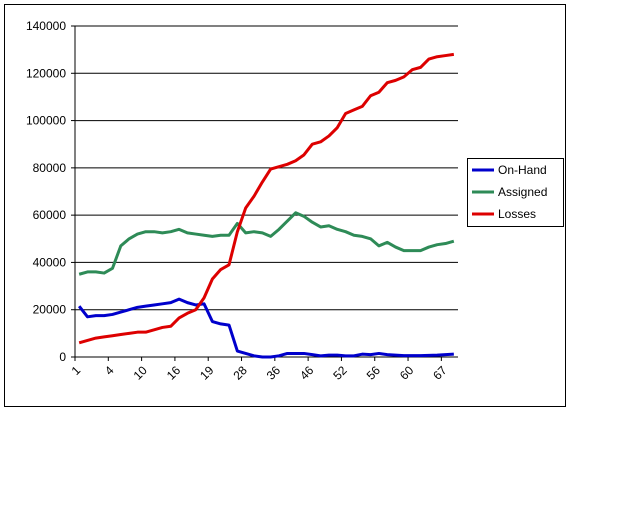  I want to click on y-tick-label: 140000, so click(46, 26).